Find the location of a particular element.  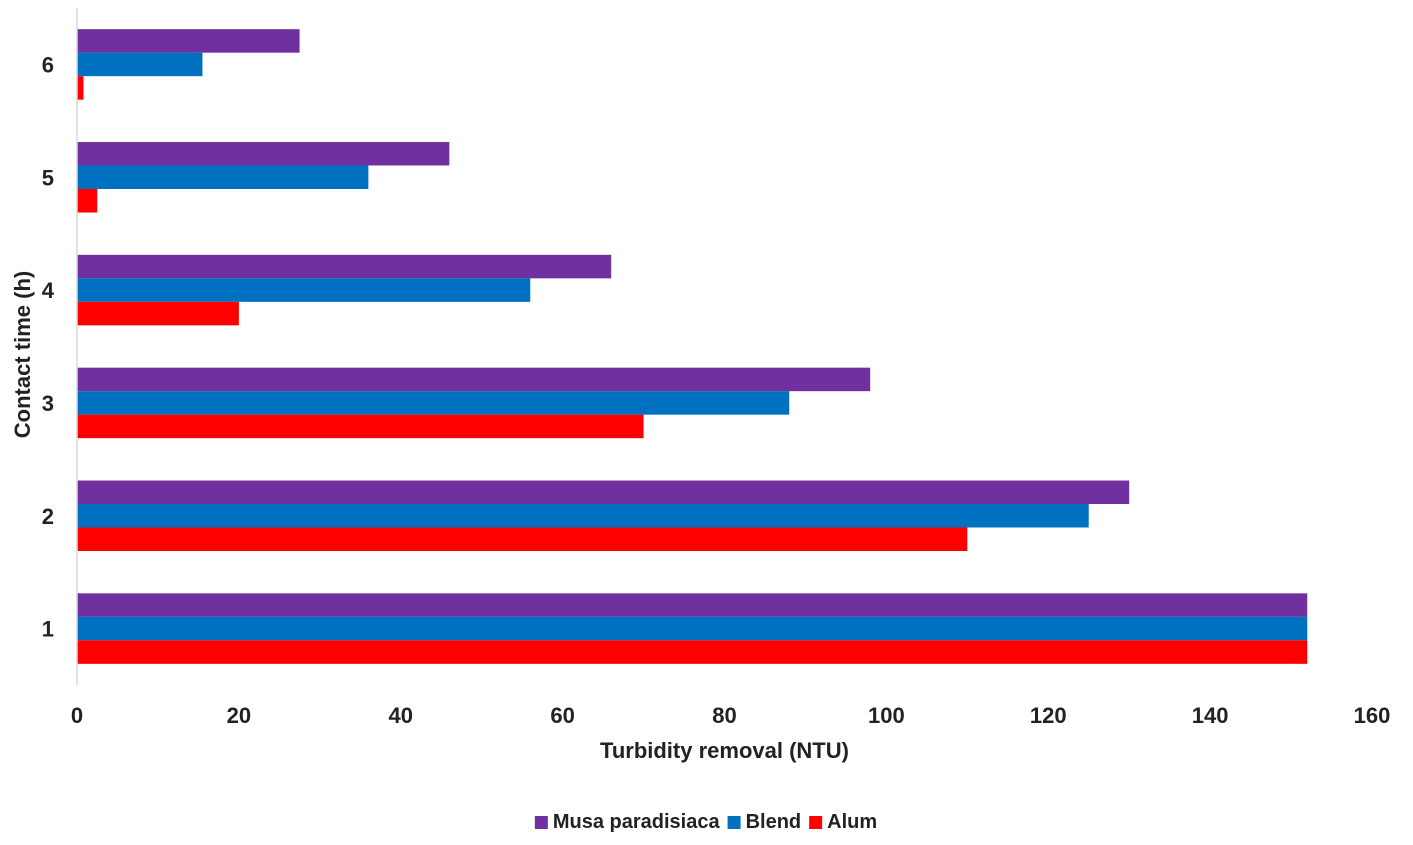

y-tick-label-3: 3 is located at coordinates (48, 403).